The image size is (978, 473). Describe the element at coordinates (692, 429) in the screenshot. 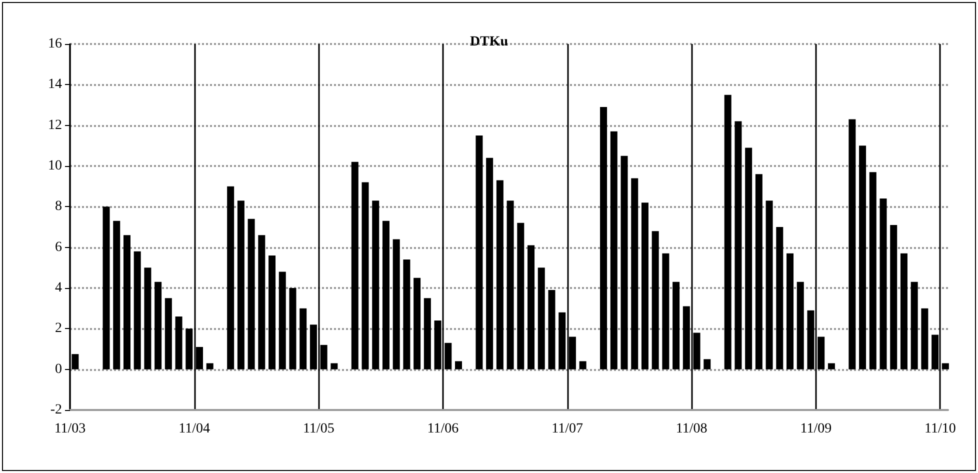

I see `x-tick-label: 11/08` at that location.